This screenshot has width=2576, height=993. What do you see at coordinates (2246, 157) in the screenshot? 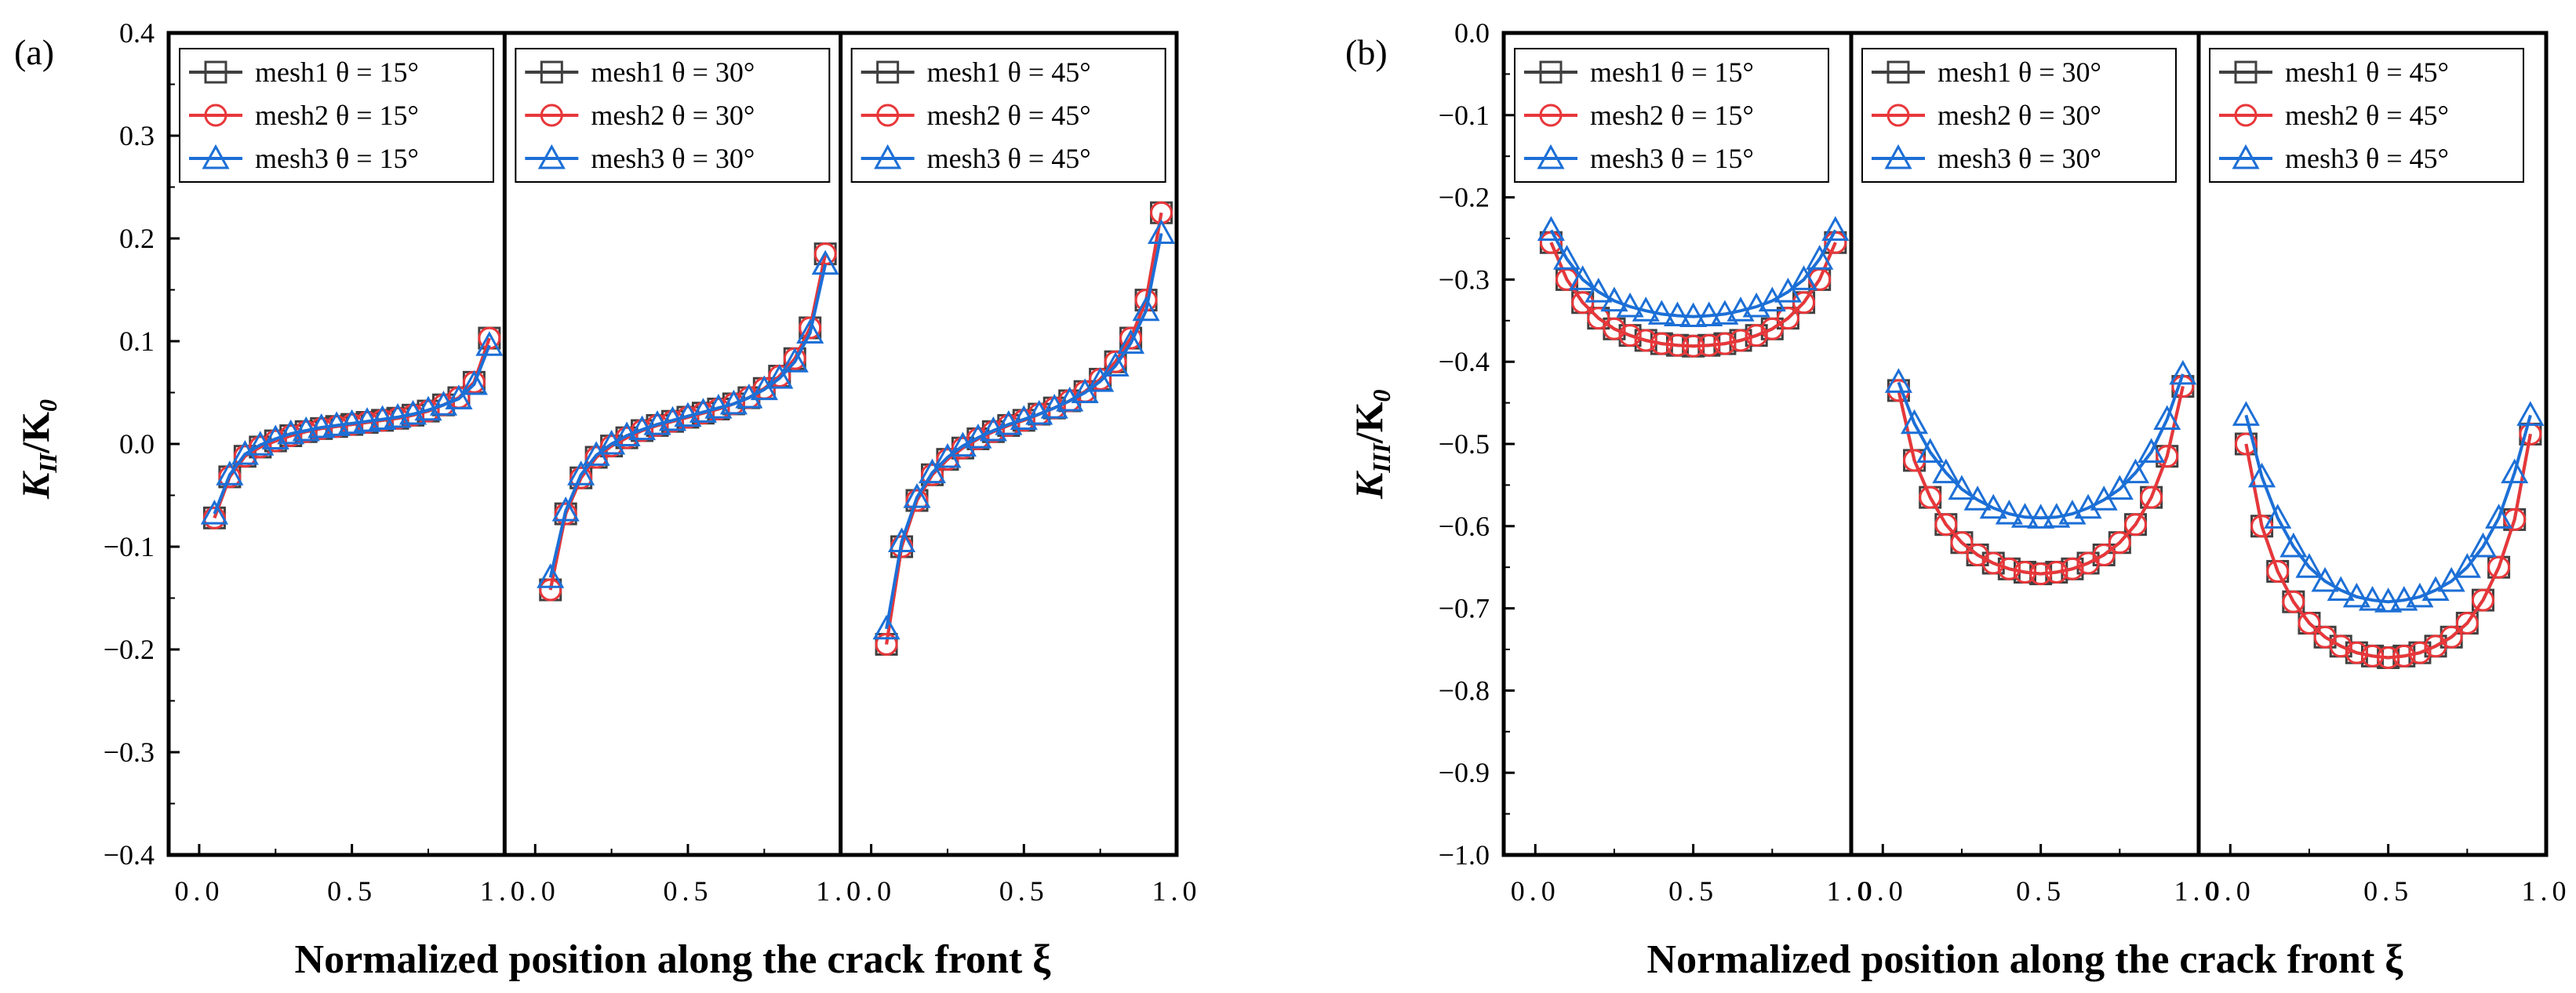
I see `chart-b-sub3-legend-swatch-marker` at bounding box center [2246, 157].